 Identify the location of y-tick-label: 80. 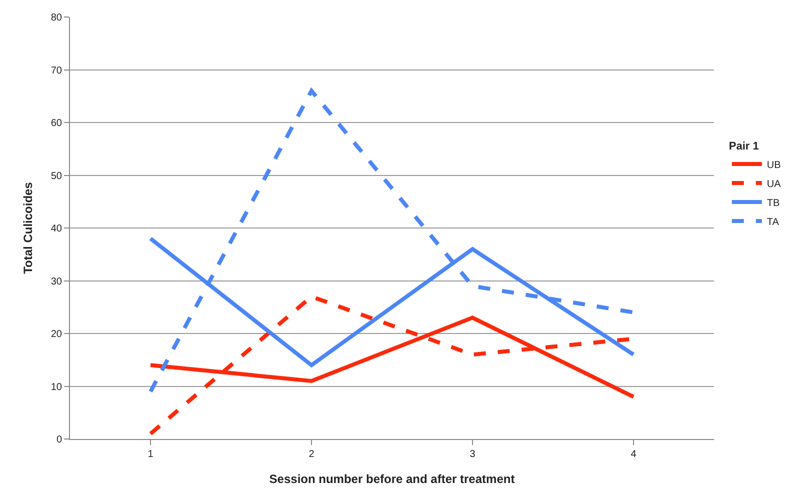
(56, 18).